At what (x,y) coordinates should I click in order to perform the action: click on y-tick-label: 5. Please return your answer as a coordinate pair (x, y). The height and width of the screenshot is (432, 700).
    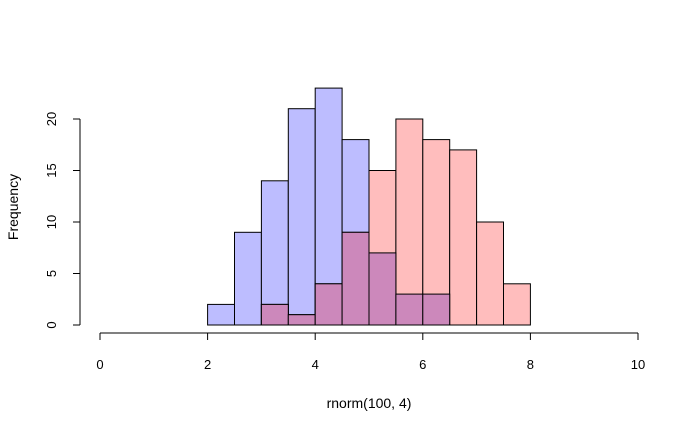
    Looking at the image, I should click on (51, 273).